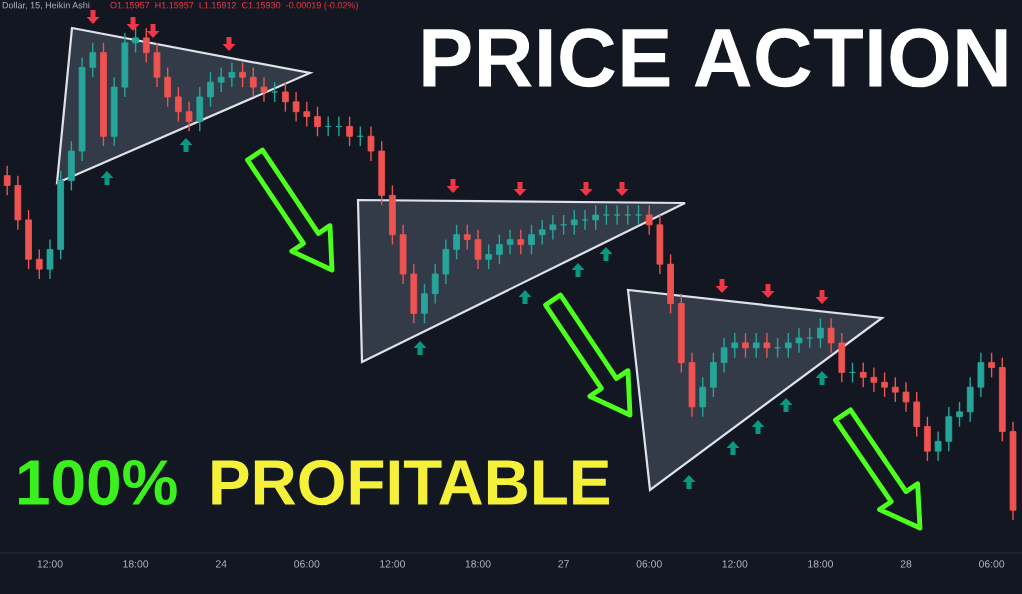 Image resolution: width=1022 pixels, height=594 pixels. What do you see at coordinates (234, 6) in the screenshot?
I see `text: O1.15957 H1.15957 L1.15912 C1.15930 -0.00019 (-0.02%)` at bounding box center [234, 6].